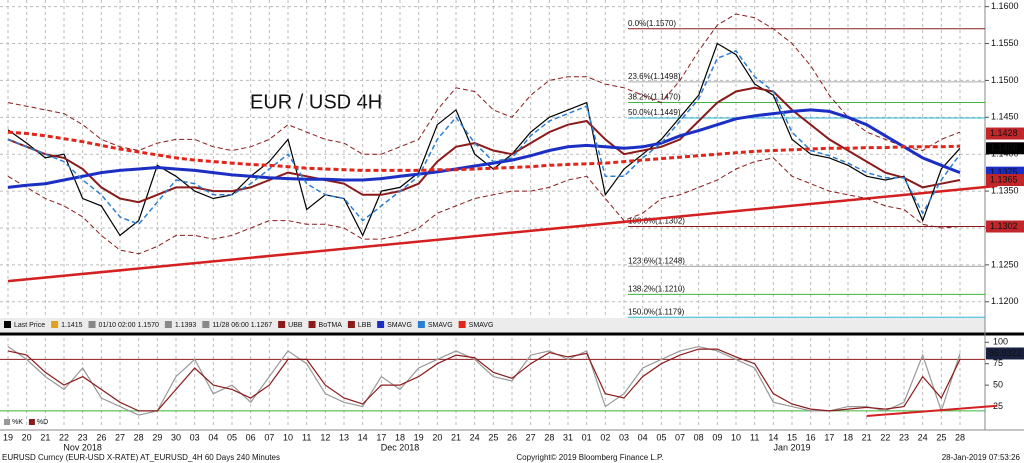 This screenshot has width=1024, height=463. Describe the element at coordinates (186, 325) in the screenshot. I see `legend-label: 1.1393` at that location.